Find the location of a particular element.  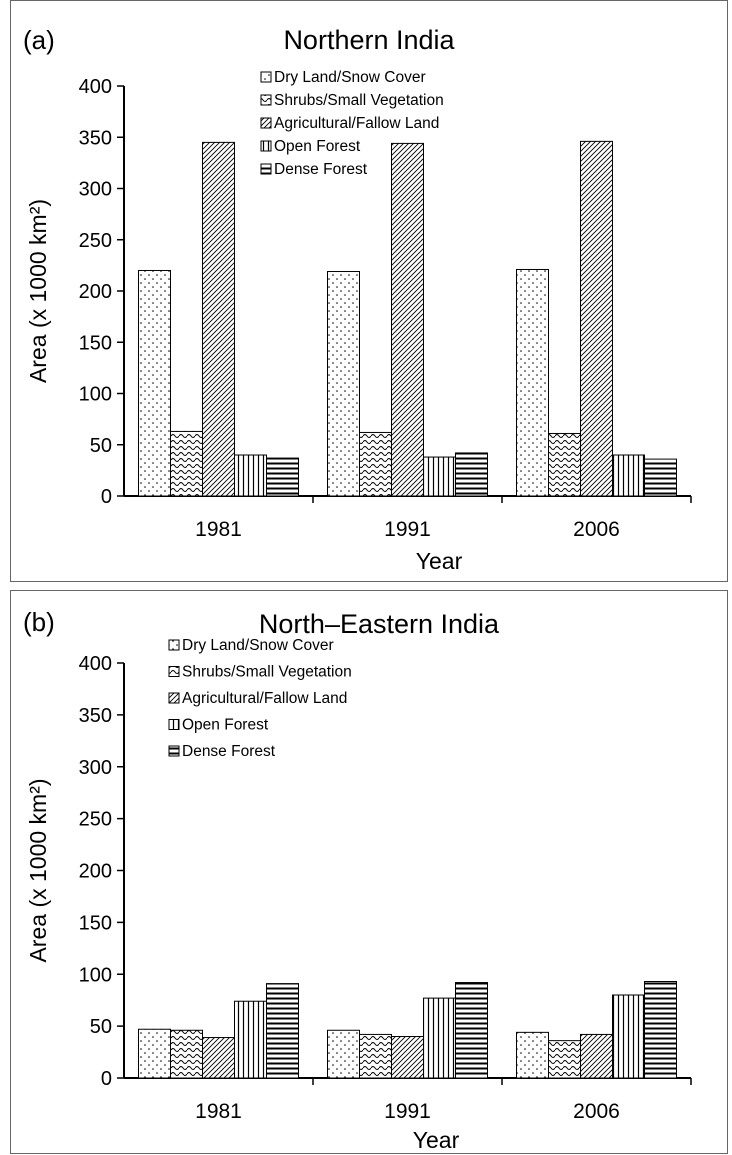

panel-label: (a) is located at coordinates (39, 40).